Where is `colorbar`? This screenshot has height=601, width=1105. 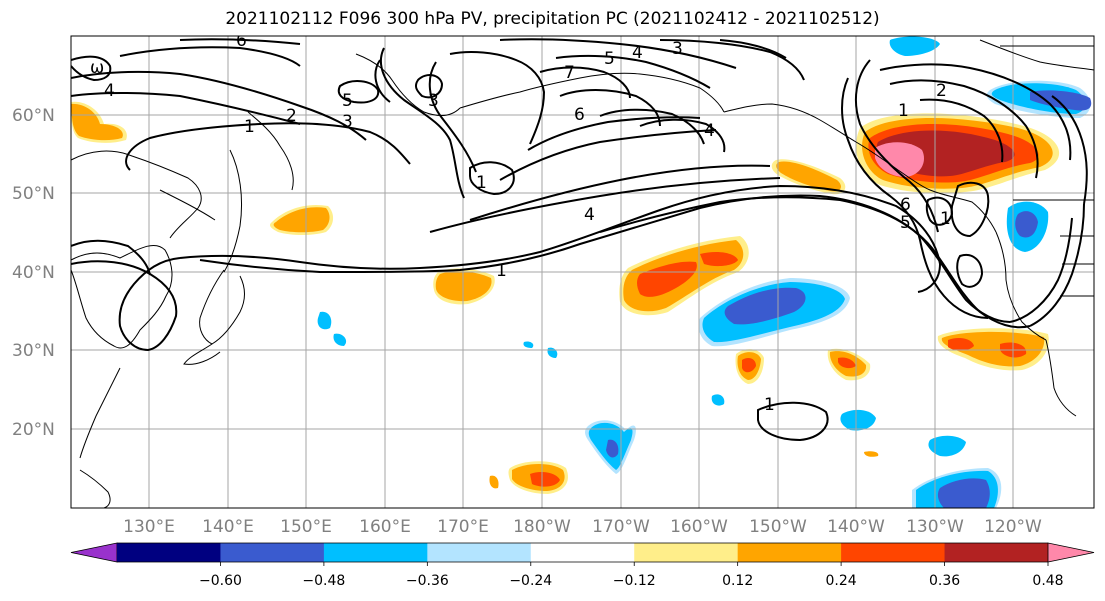
colorbar is located at coordinates (582, 552).